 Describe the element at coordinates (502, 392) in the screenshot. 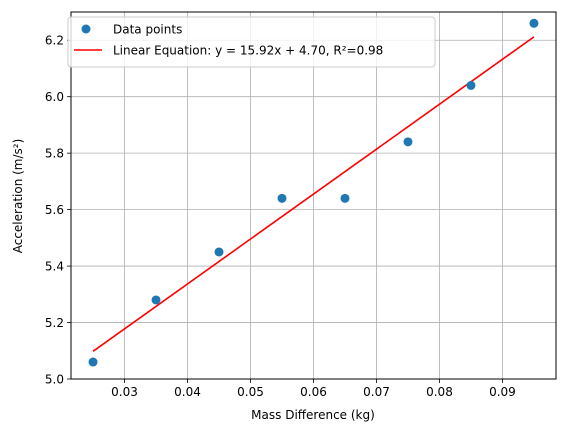

I see `x-tick-label: 0.09` at that location.